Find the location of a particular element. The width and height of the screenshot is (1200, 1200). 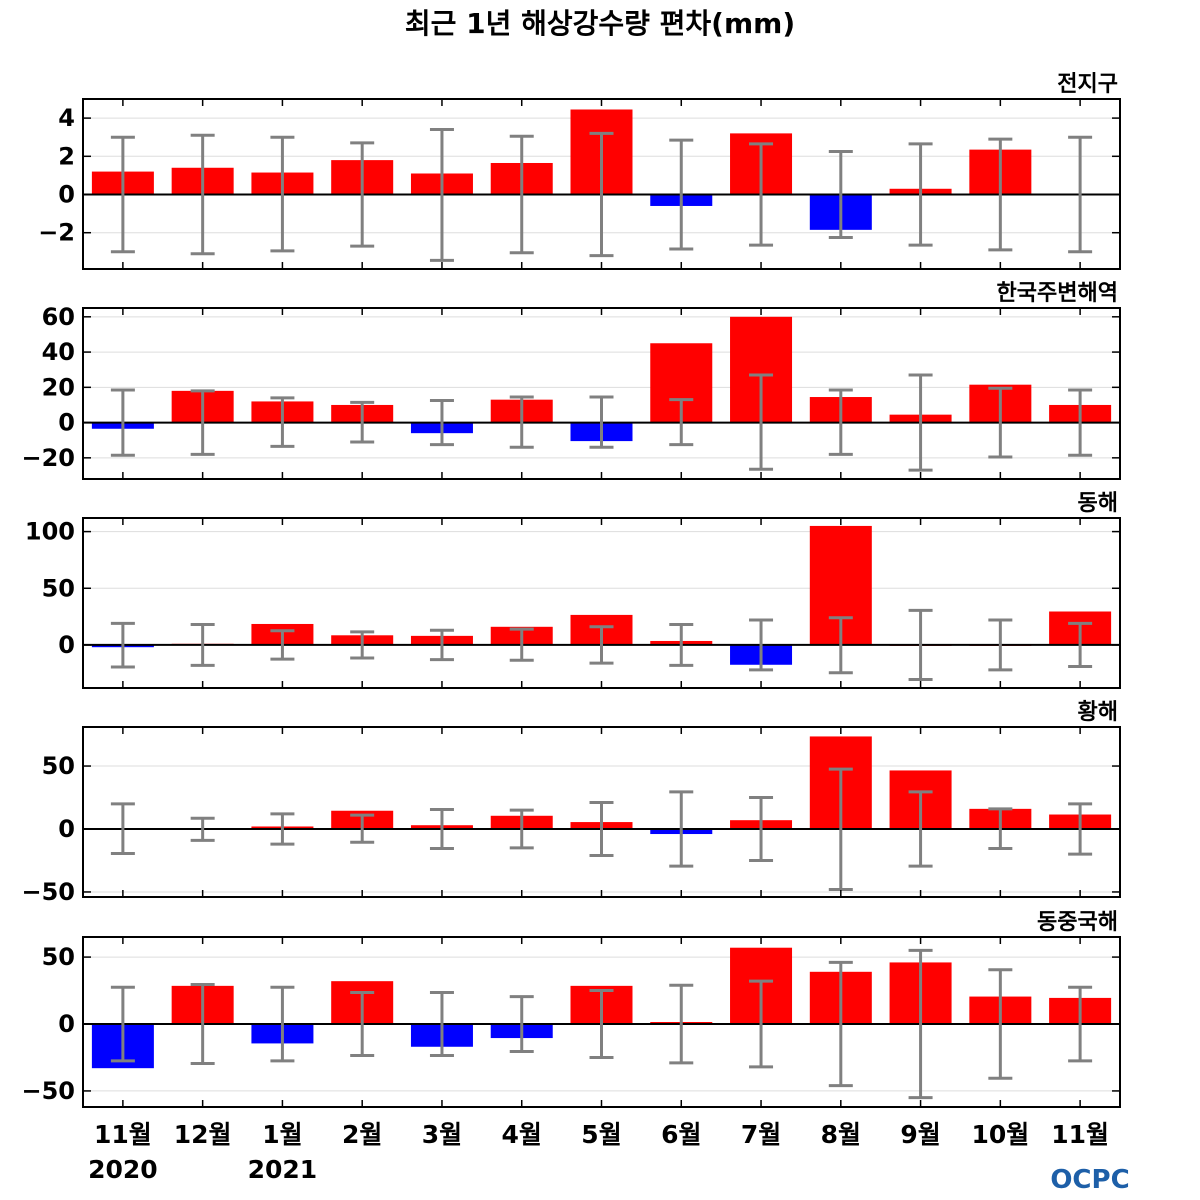

x-tick-label: 12월 is located at coordinates (203, 1134).